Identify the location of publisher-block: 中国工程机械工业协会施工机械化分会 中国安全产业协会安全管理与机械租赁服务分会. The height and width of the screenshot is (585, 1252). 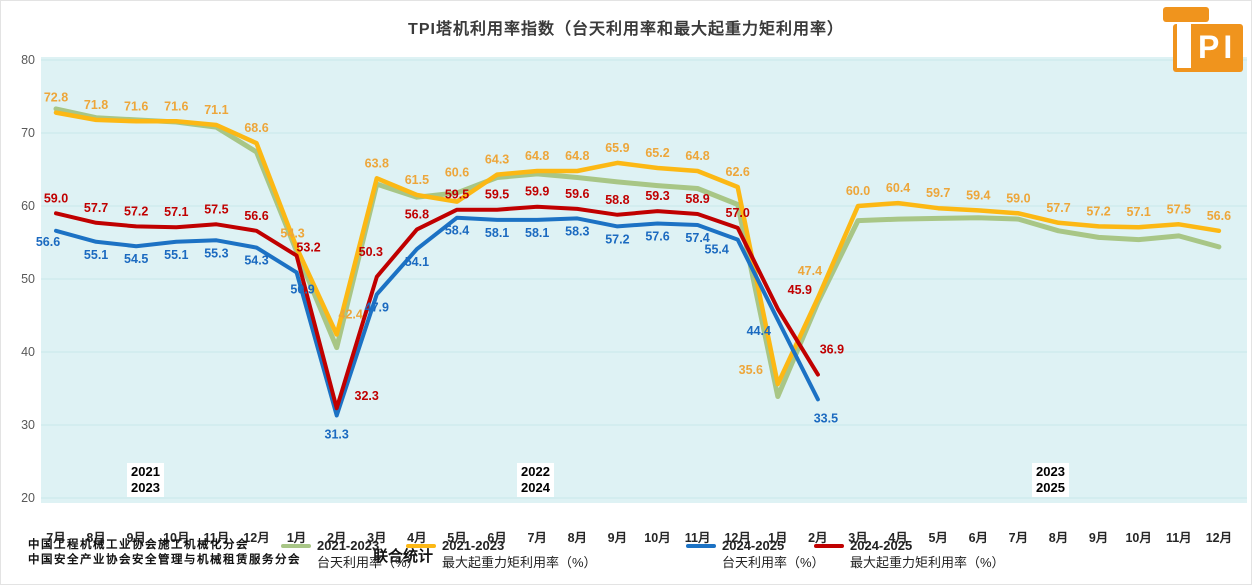
(164, 553).